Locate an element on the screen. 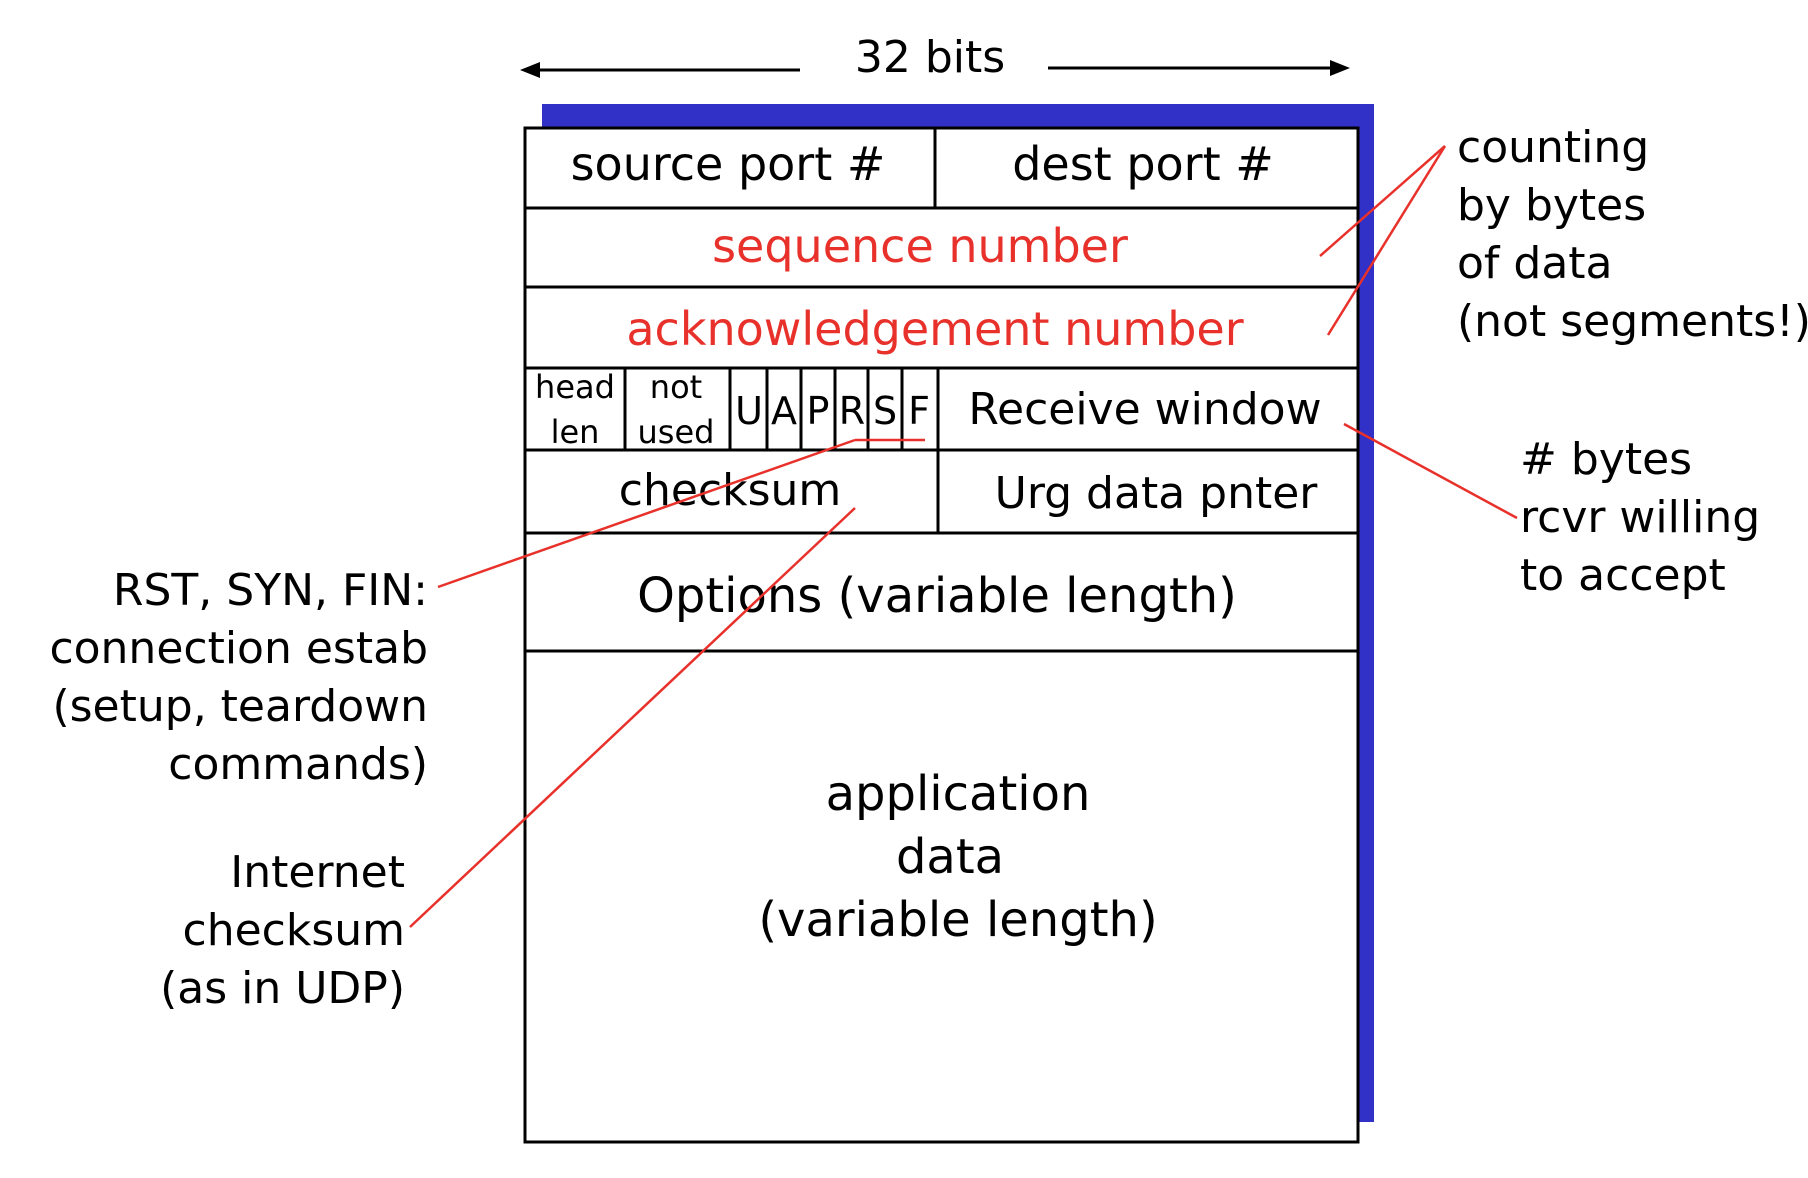 This screenshot has width=1808, height=1178. flags-note-line-4: commands) is located at coordinates (298, 764).